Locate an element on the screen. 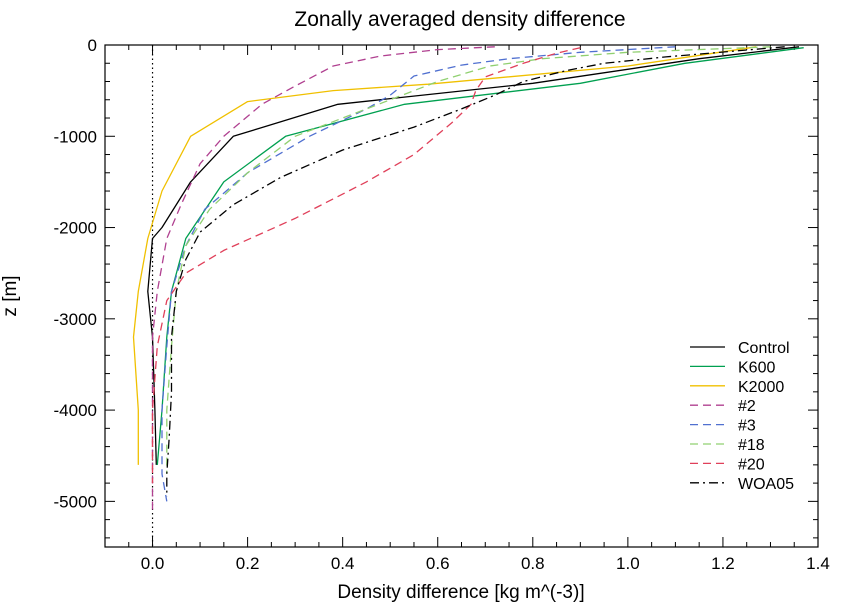 This screenshot has height=606, width=848. legend-label-control: Control is located at coordinates (764, 348).